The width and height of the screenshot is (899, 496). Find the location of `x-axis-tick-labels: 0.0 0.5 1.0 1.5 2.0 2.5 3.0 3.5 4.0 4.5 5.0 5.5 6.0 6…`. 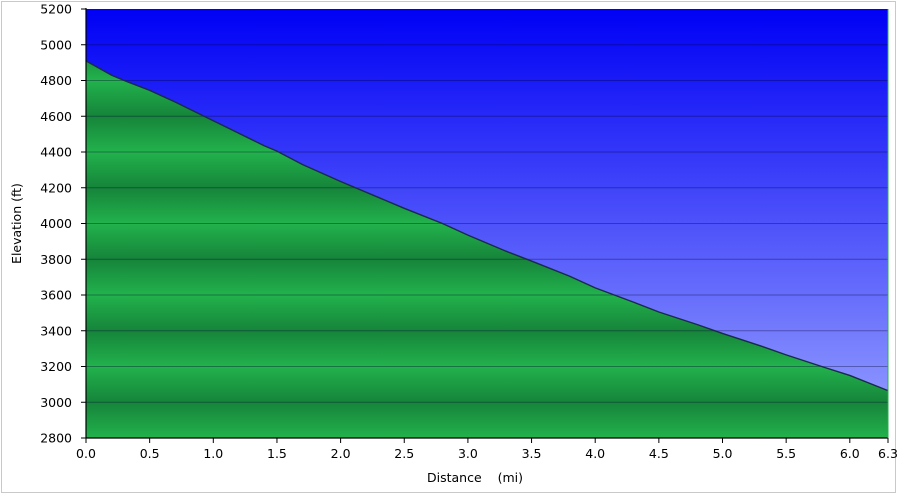

x-axis-tick-labels: 0.0 0.5 1.0 1.5 2.0 2.5 3.0 3.5 4.0 4.5 5.0 5.5 6.0 6… is located at coordinates (487, 453).